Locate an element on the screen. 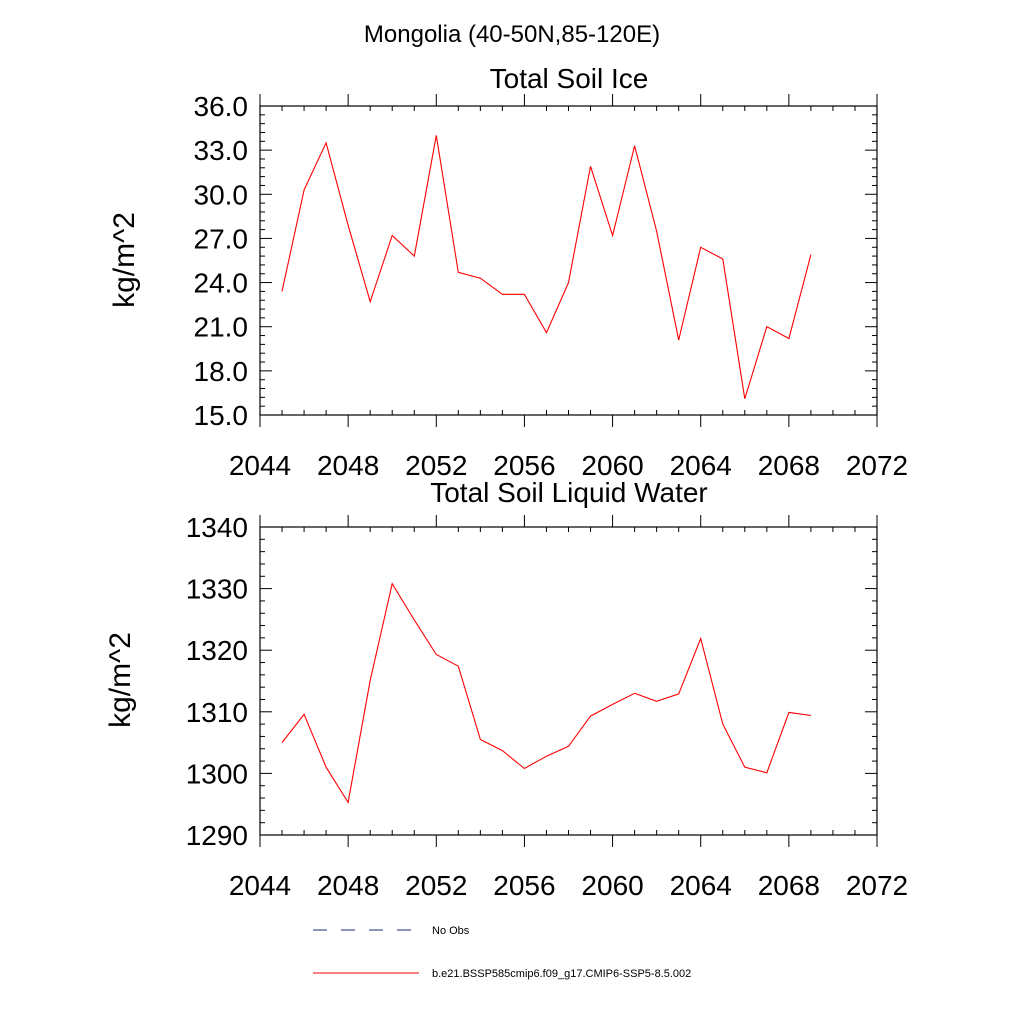  y-tick-label: 1330 is located at coordinates (217, 589).